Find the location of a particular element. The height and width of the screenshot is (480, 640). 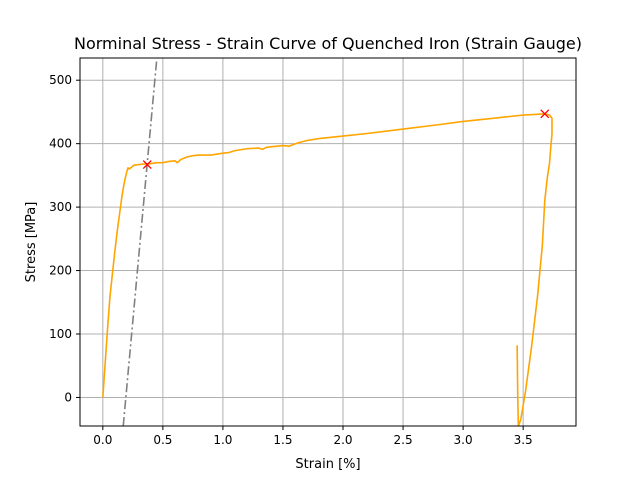

y-axis-ticks: 0 100 200 300 400 500 is located at coordinates (64, 238).